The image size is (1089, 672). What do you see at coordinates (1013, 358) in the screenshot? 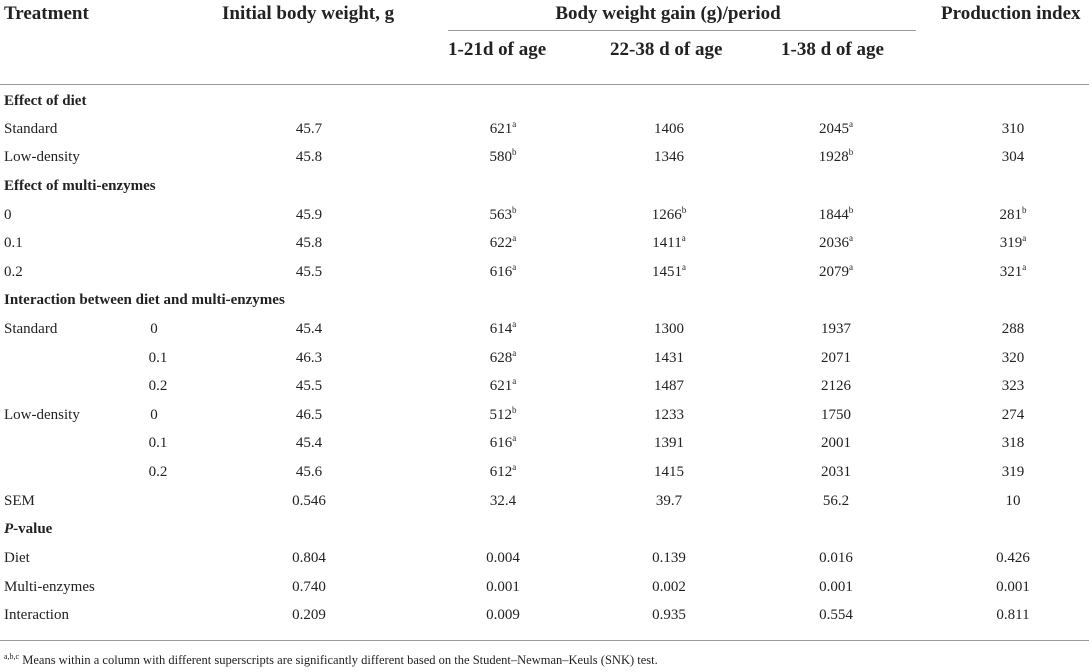
I see `cell-pi: 320` at bounding box center [1013, 358].